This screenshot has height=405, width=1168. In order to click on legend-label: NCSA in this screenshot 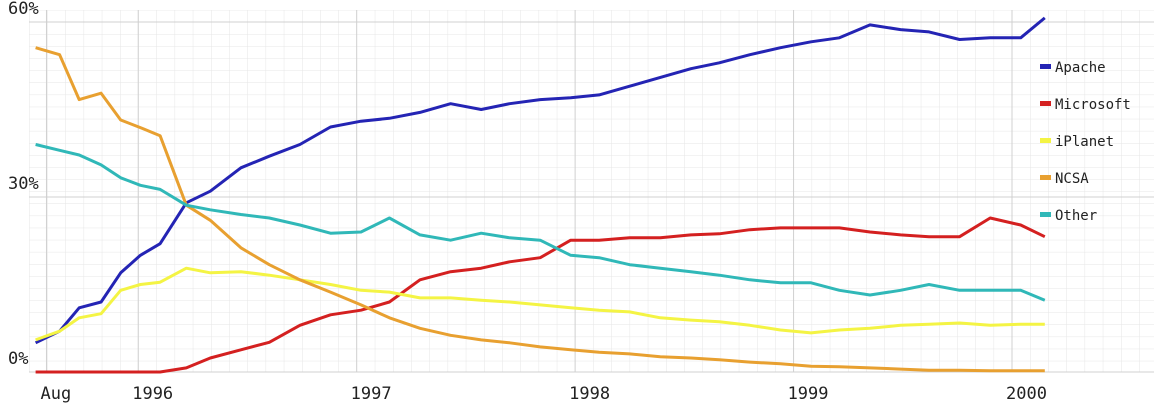, I will do `click(1072, 179)`.